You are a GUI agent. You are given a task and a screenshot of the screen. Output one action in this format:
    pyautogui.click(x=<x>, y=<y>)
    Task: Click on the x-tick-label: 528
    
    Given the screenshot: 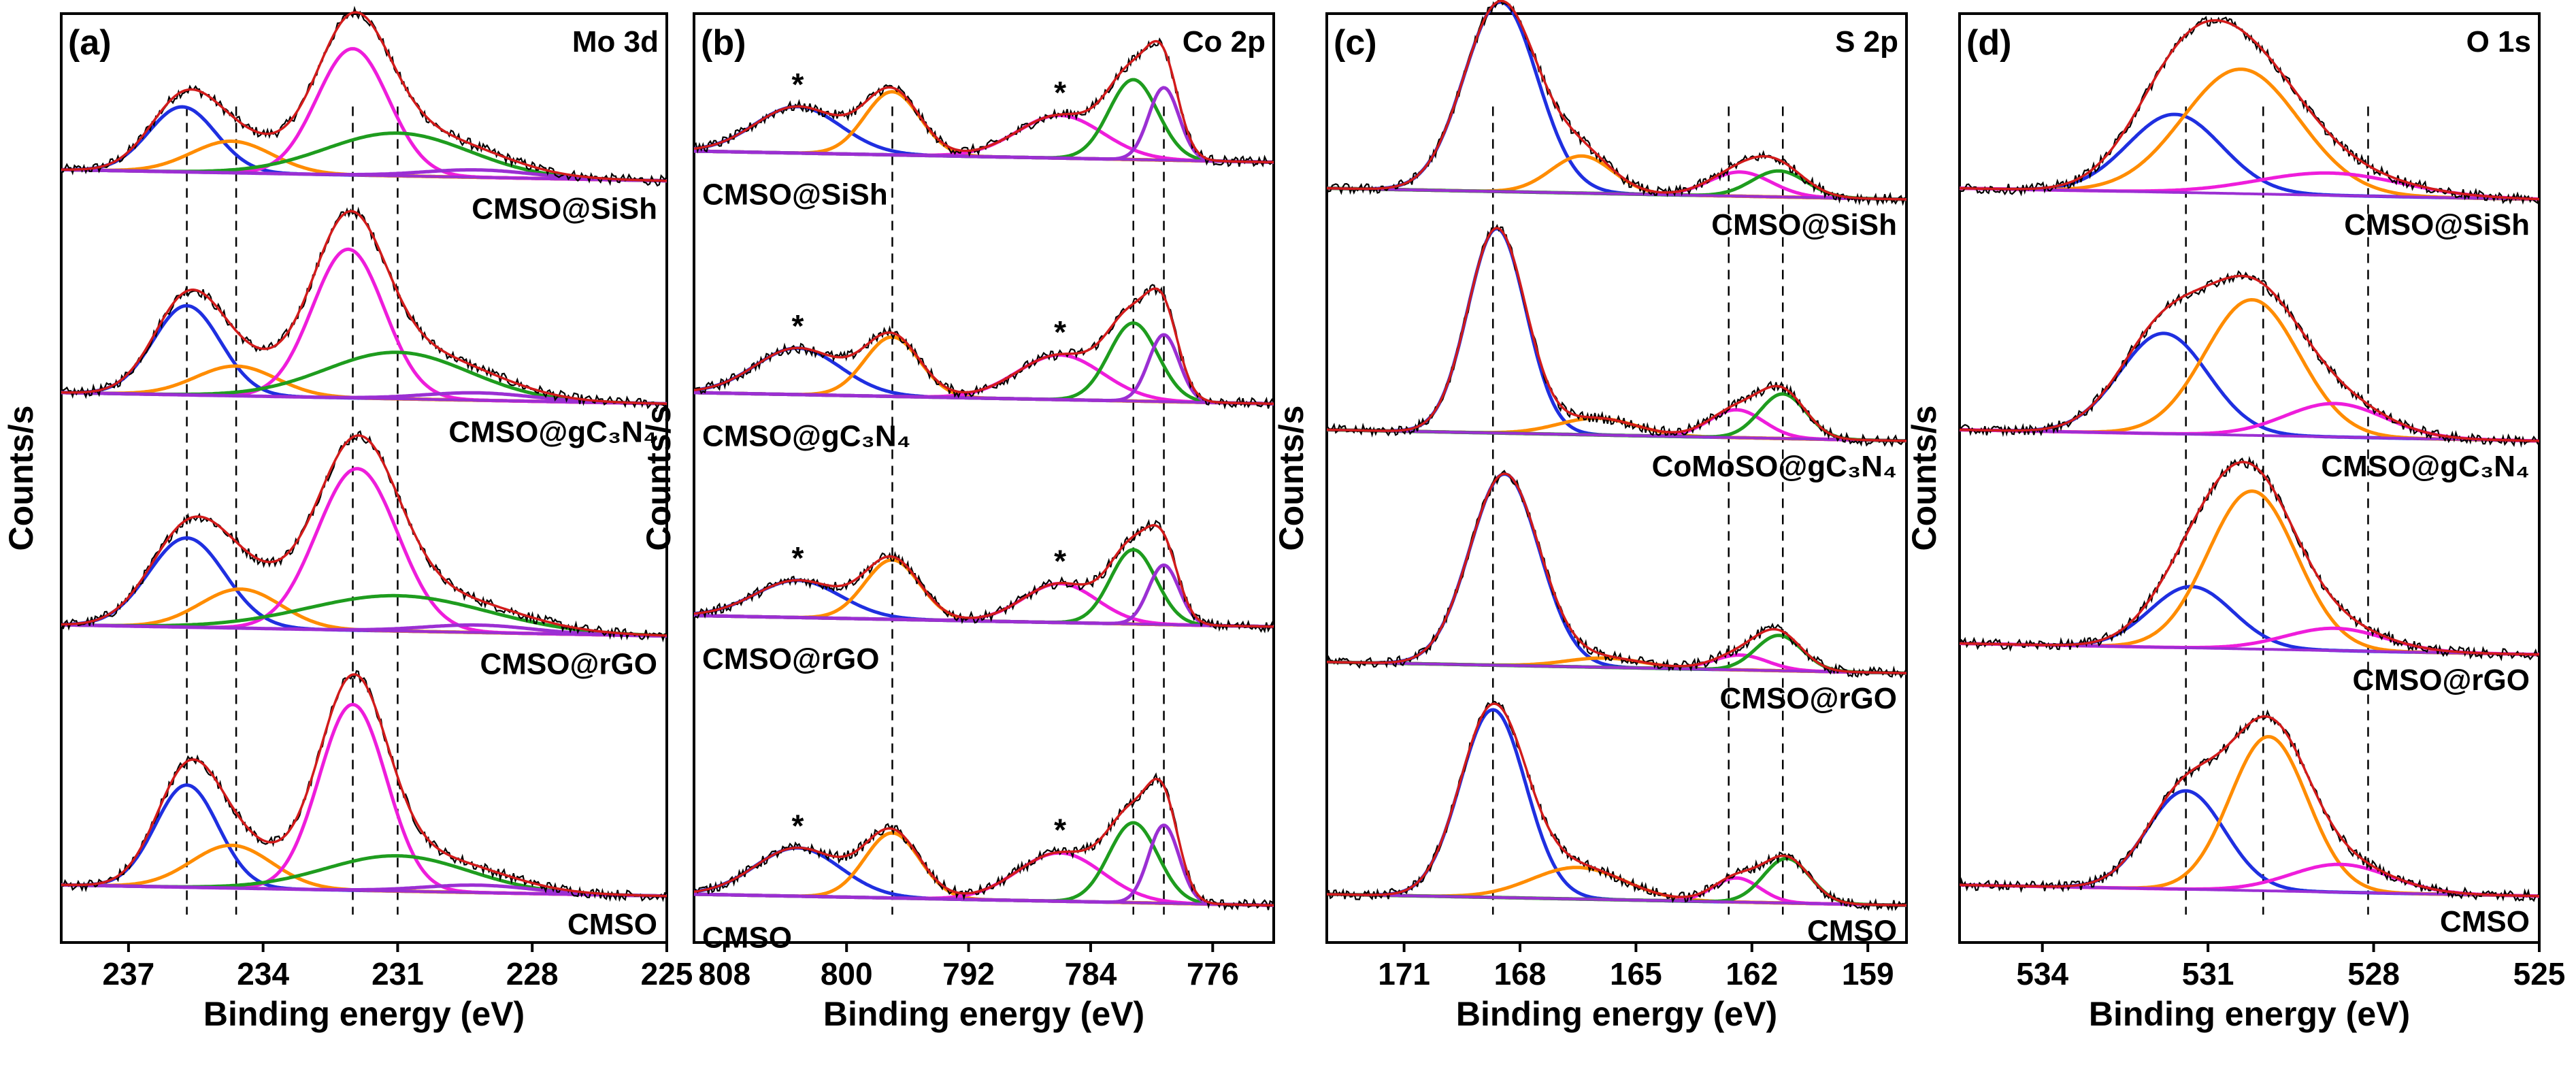 What is the action you would take?
    pyautogui.click(x=2374, y=974)
    